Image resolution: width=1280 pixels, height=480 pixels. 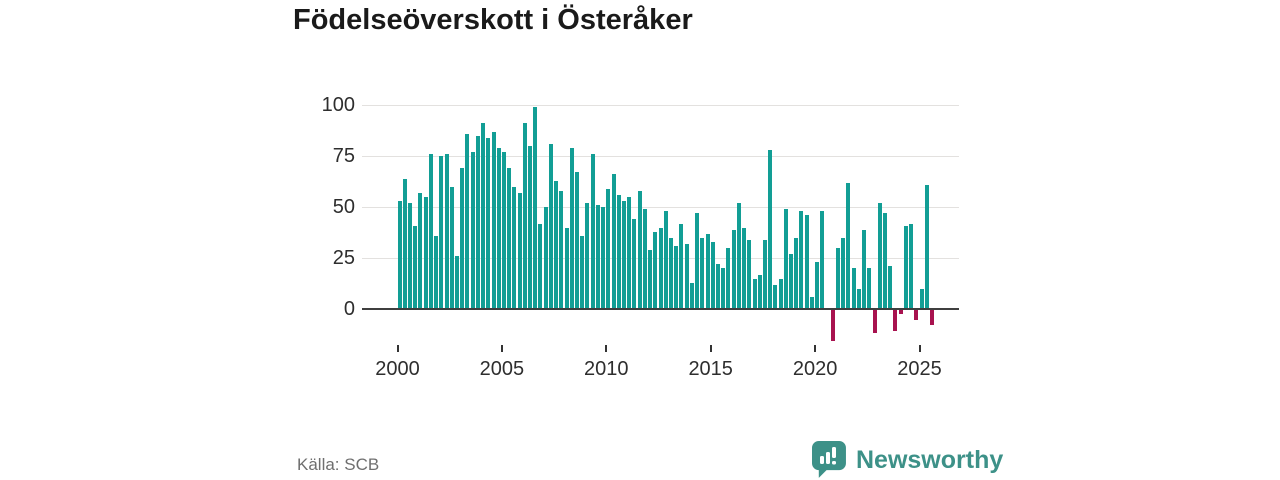 I want to click on bar-2008-q4, so click(x=582, y=272).